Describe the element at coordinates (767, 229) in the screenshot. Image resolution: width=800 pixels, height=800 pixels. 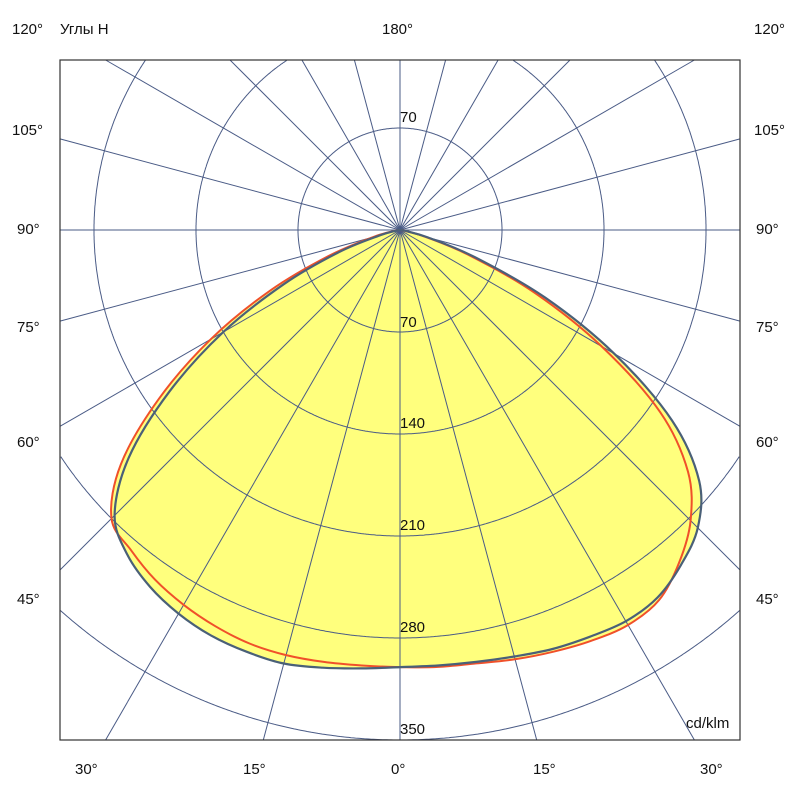
I see `angle-label-right: 90°` at that location.